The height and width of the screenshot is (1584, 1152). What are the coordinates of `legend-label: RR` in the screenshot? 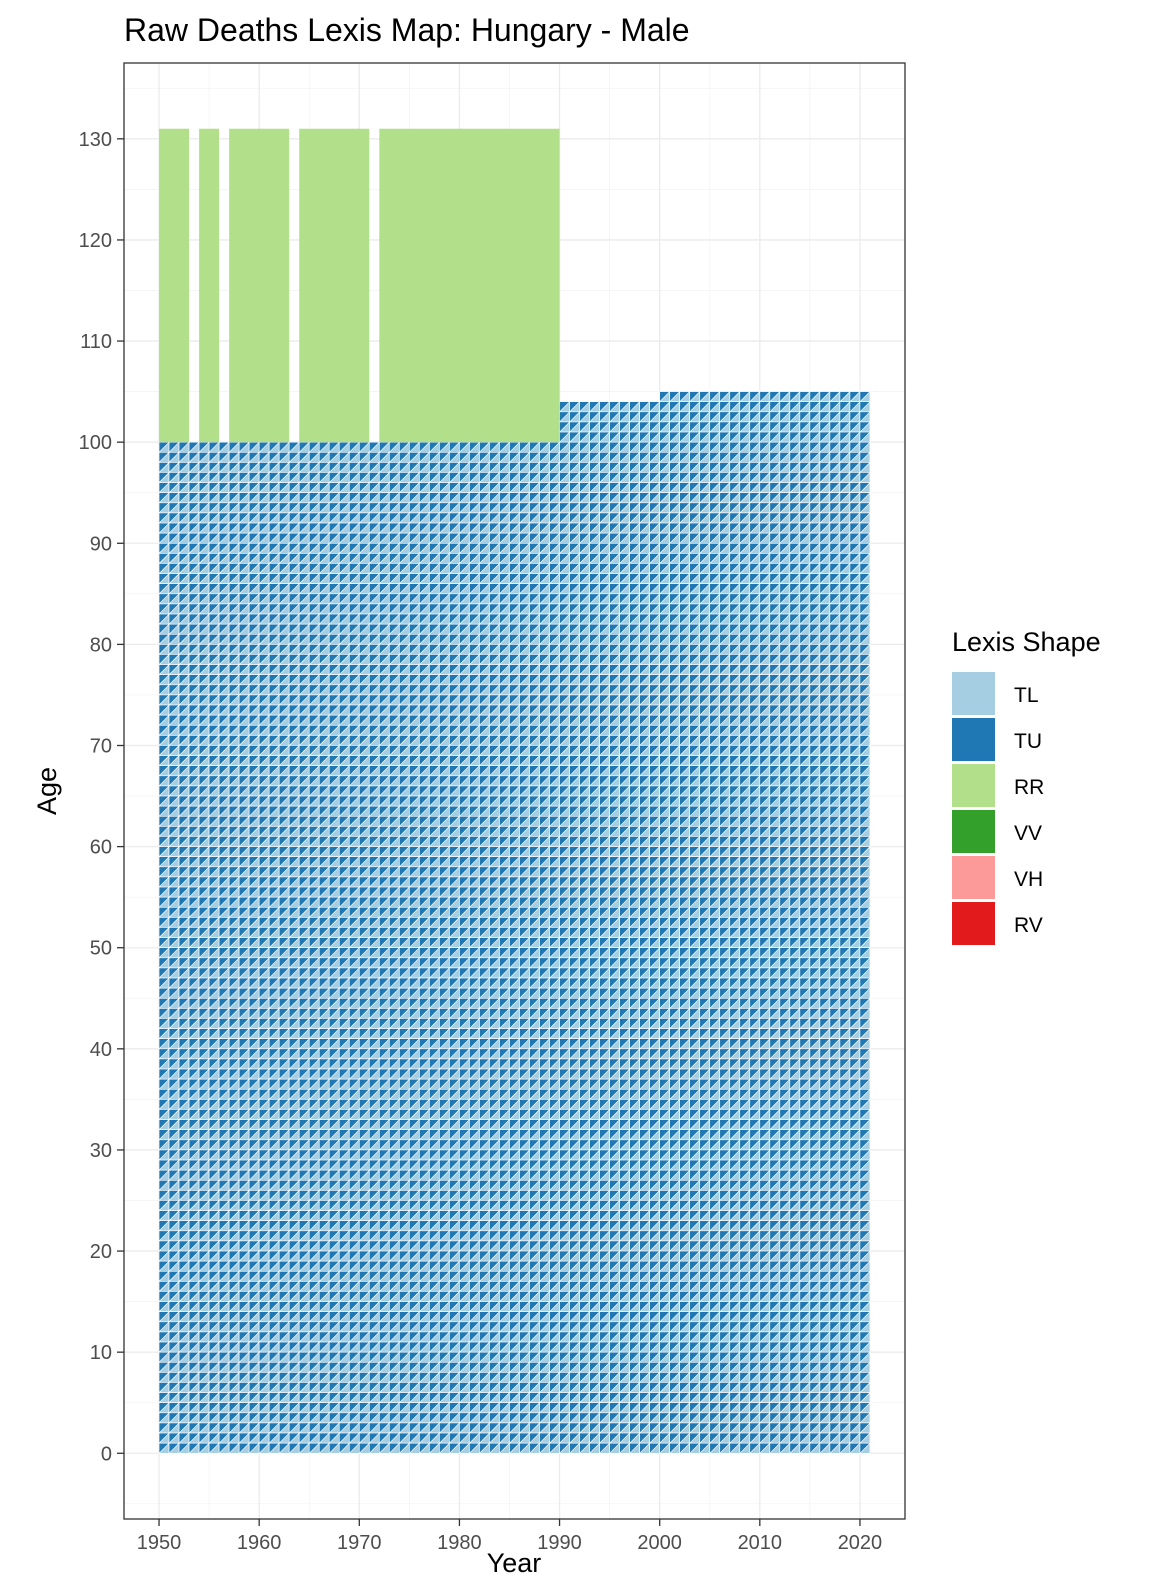 It's located at (1029, 787).